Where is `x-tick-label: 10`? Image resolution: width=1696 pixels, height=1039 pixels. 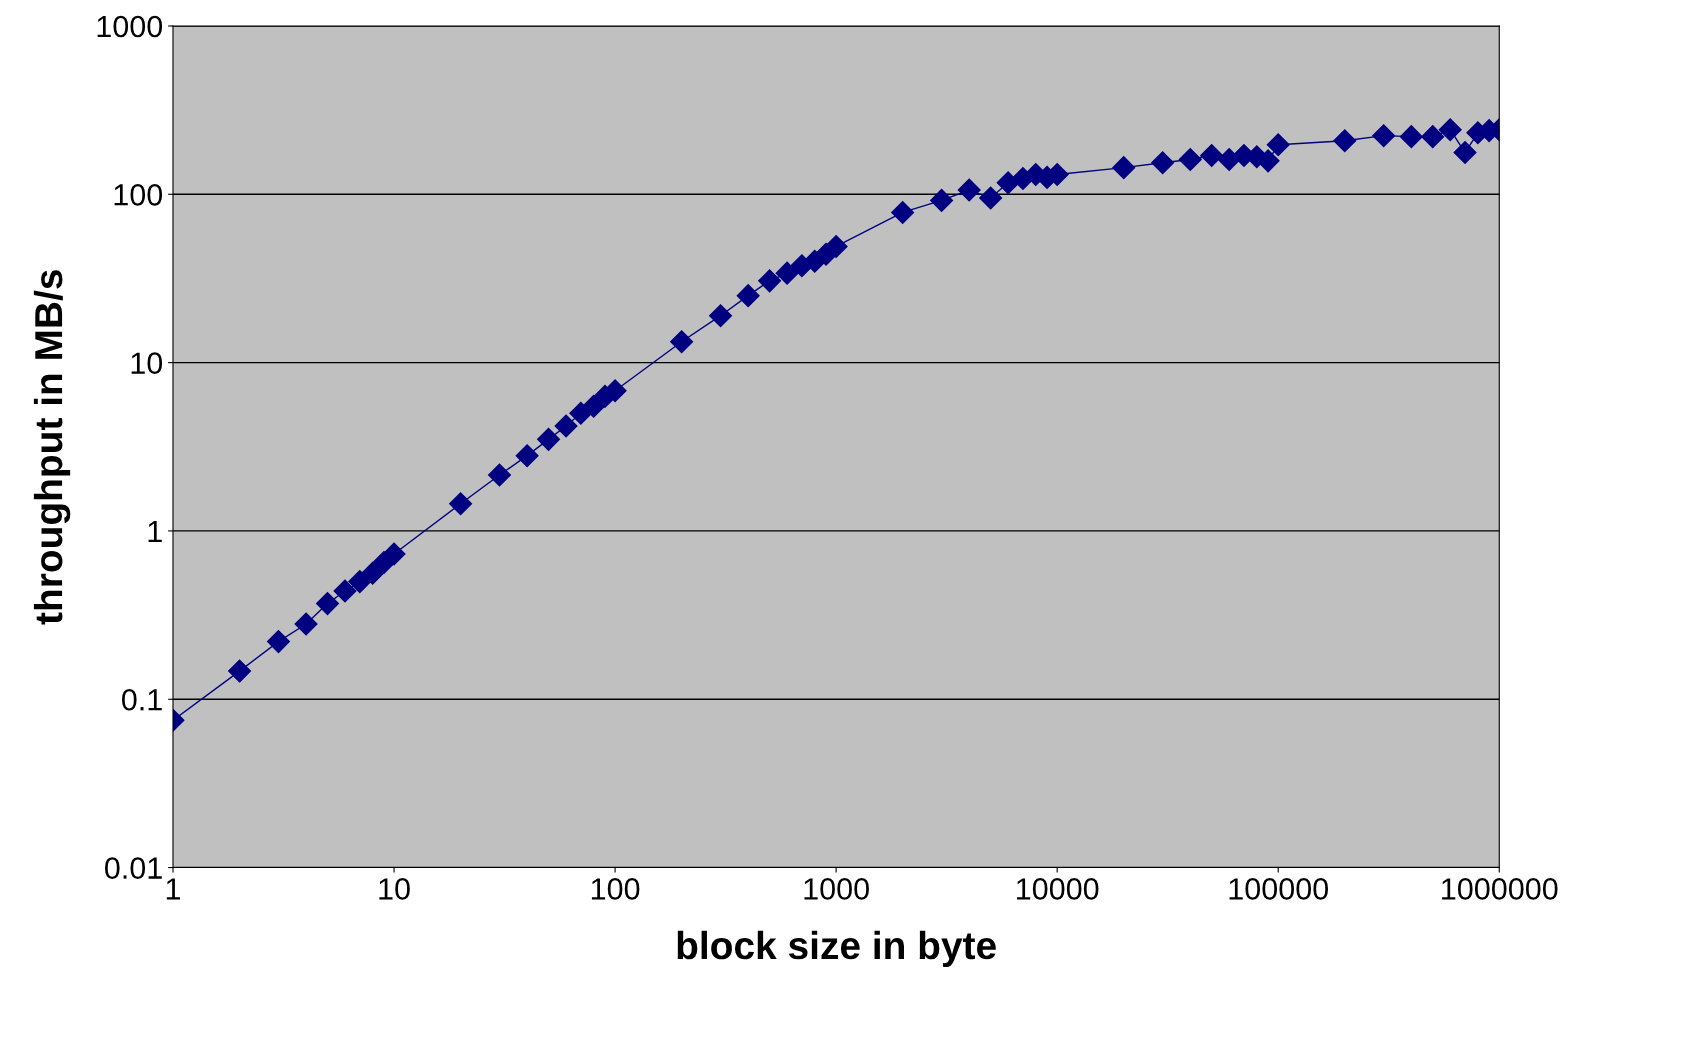 x-tick-label: 10 is located at coordinates (394, 889).